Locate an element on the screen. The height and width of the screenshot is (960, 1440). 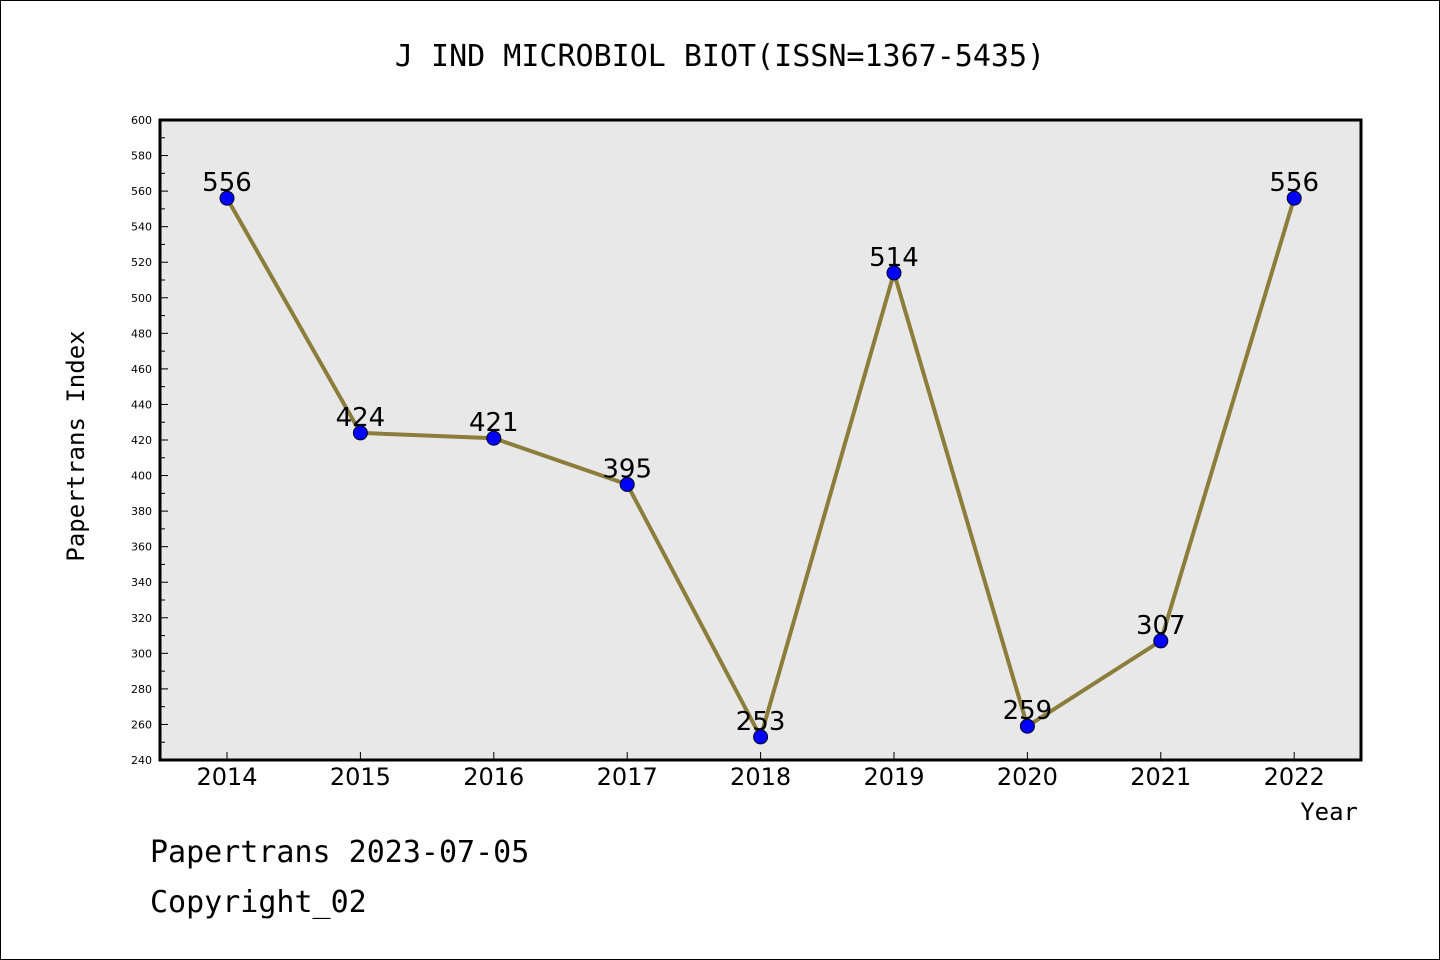
chart-title: J IND MICROBIOL BIOT(ISSN=1367-5435) is located at coordinates (720, 56).